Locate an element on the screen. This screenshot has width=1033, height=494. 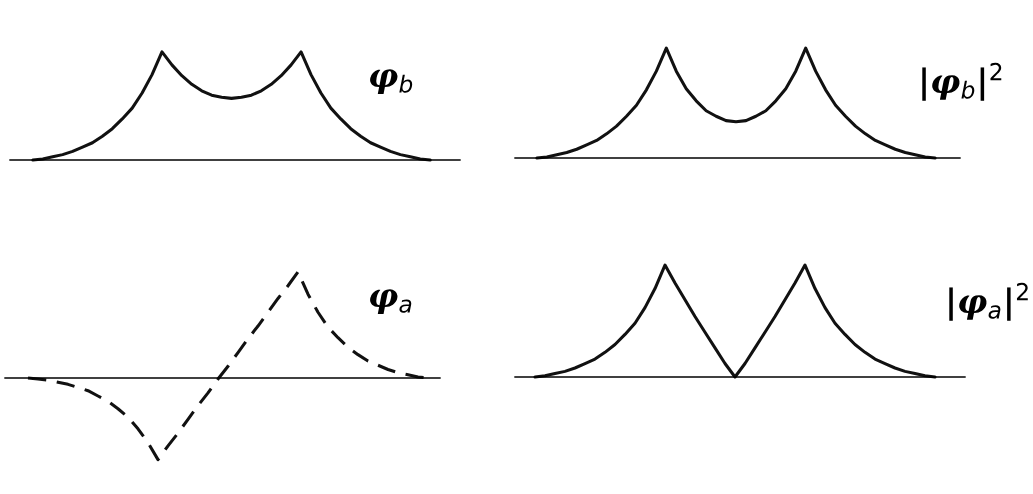
chart-title: φ$_{a}$ is located at coordinates (391, 301).